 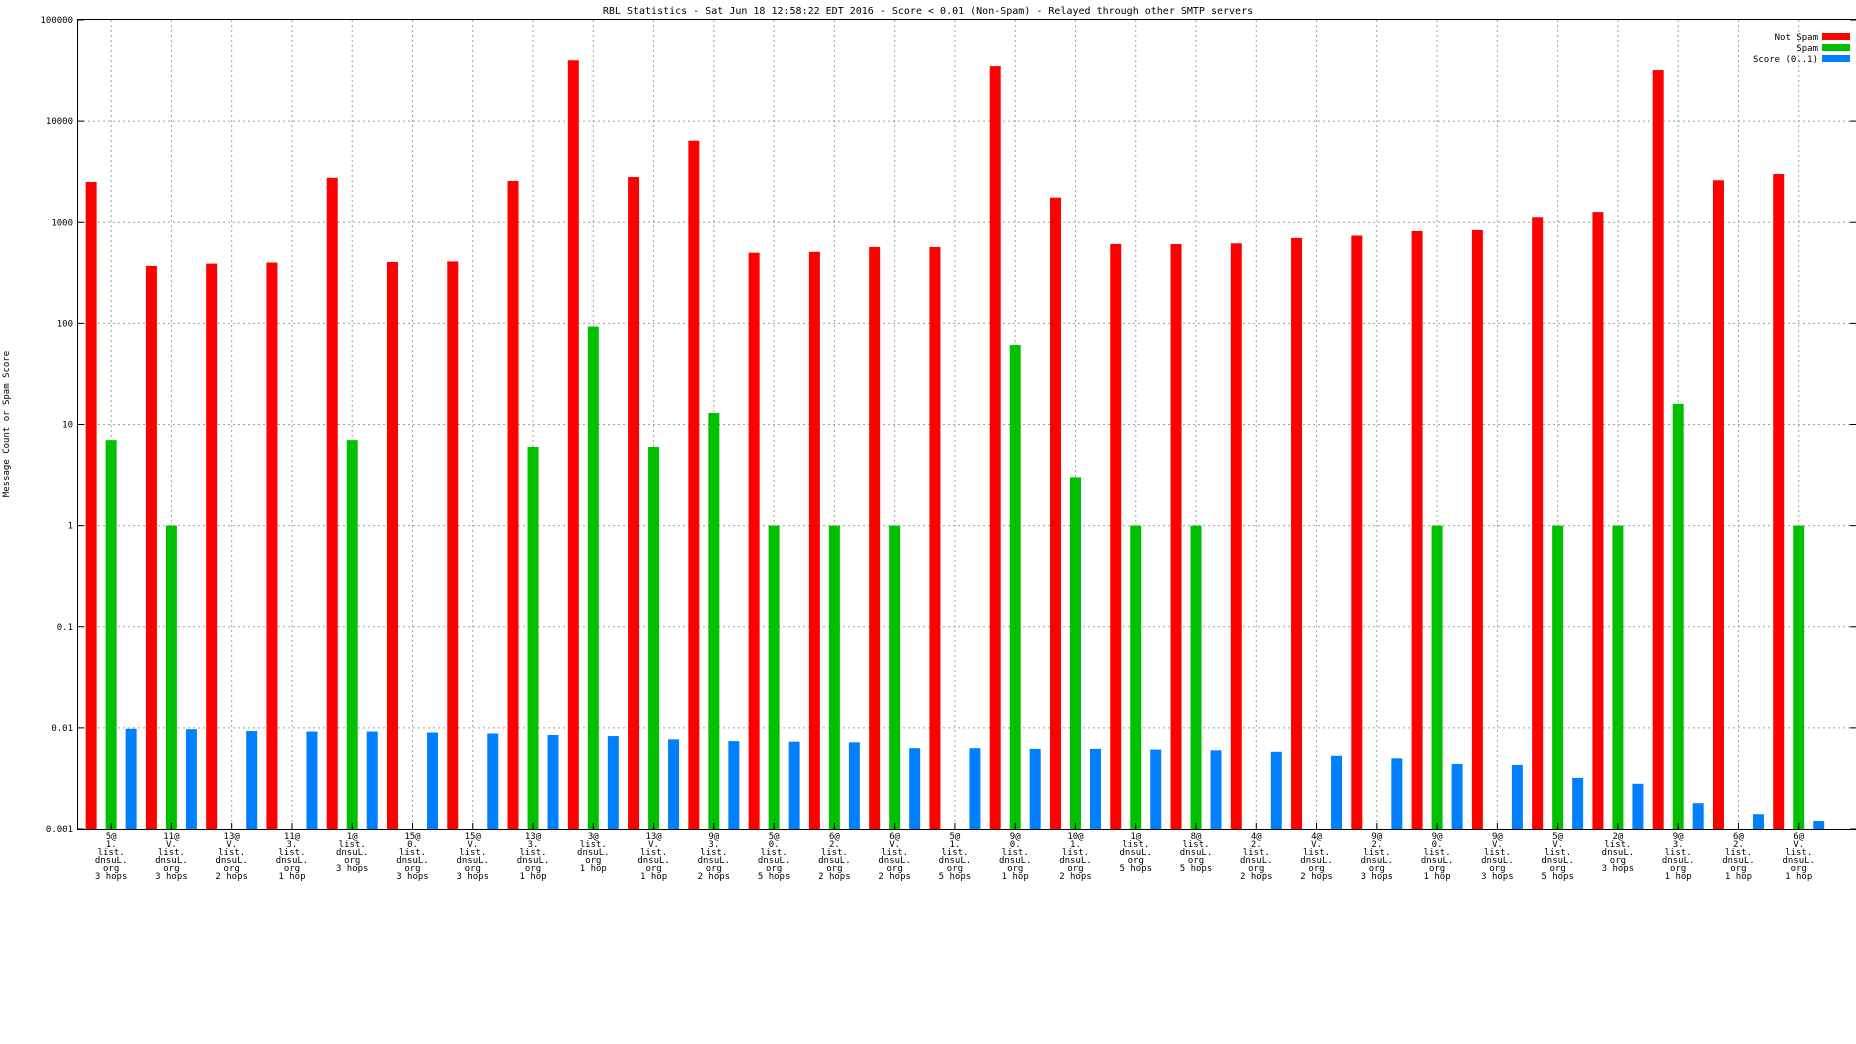 What do you see at coordinates (1807, 49) in the screenshot?
I see `legend-label: Spam` at bounding box center [1807, 49].